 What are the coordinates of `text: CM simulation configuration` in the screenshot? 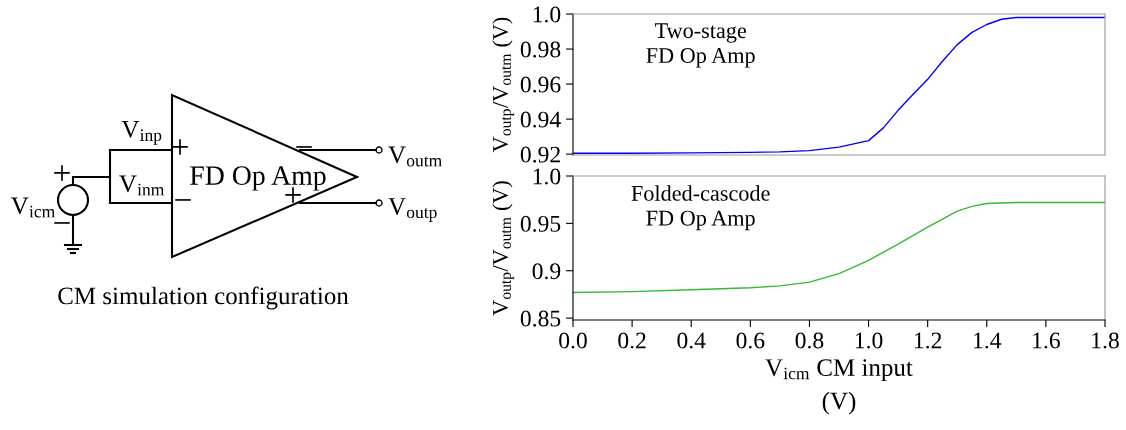 It's located at (203, 298).